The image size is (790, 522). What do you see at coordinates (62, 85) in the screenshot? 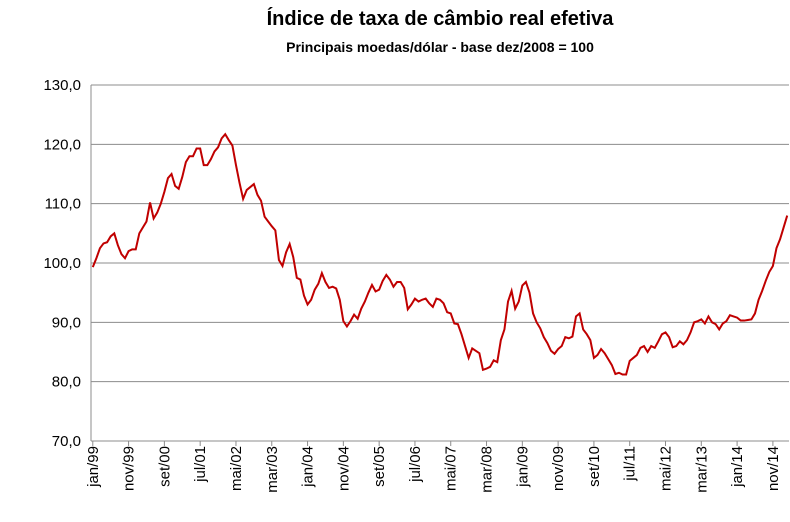
I see `y-tick-label: 130,0` at bounding box center [62, 85].